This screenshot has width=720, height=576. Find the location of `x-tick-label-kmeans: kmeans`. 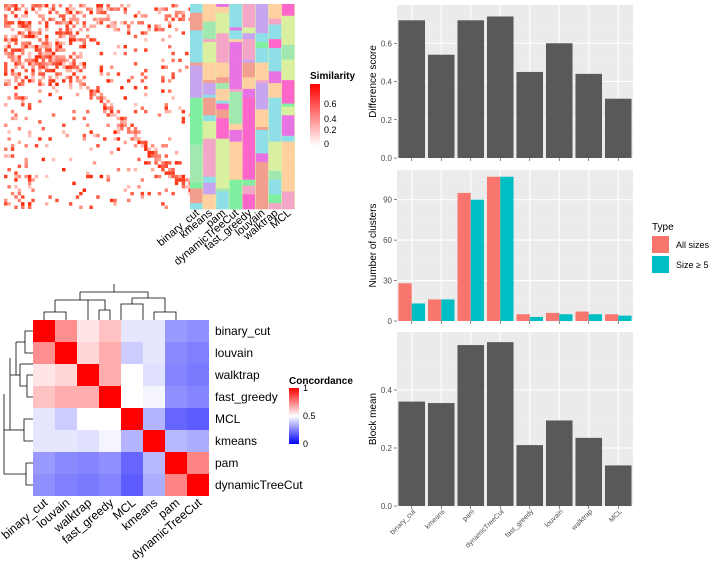

x-tick-label-kmeans: kmeans is located at coordinates (435, 519).